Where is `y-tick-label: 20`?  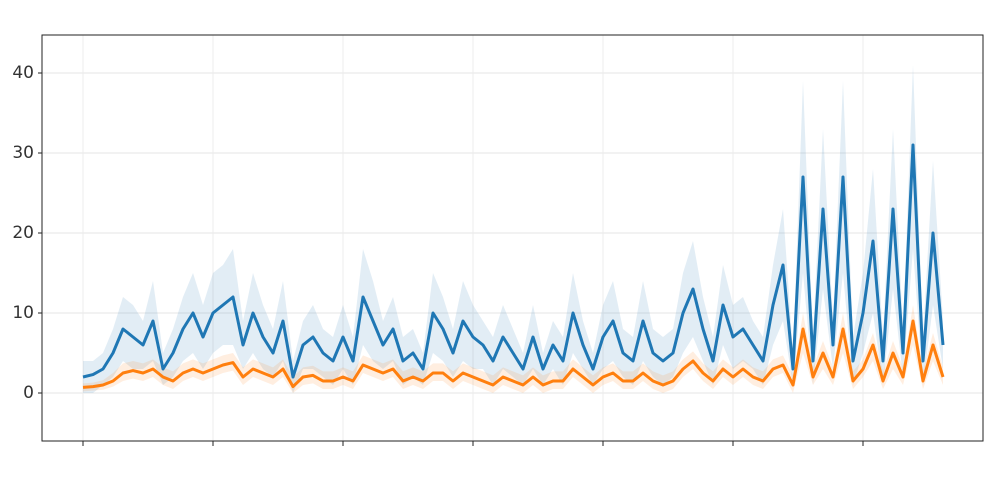
y-tick-label: 20 is located at coordinates (23, 233).